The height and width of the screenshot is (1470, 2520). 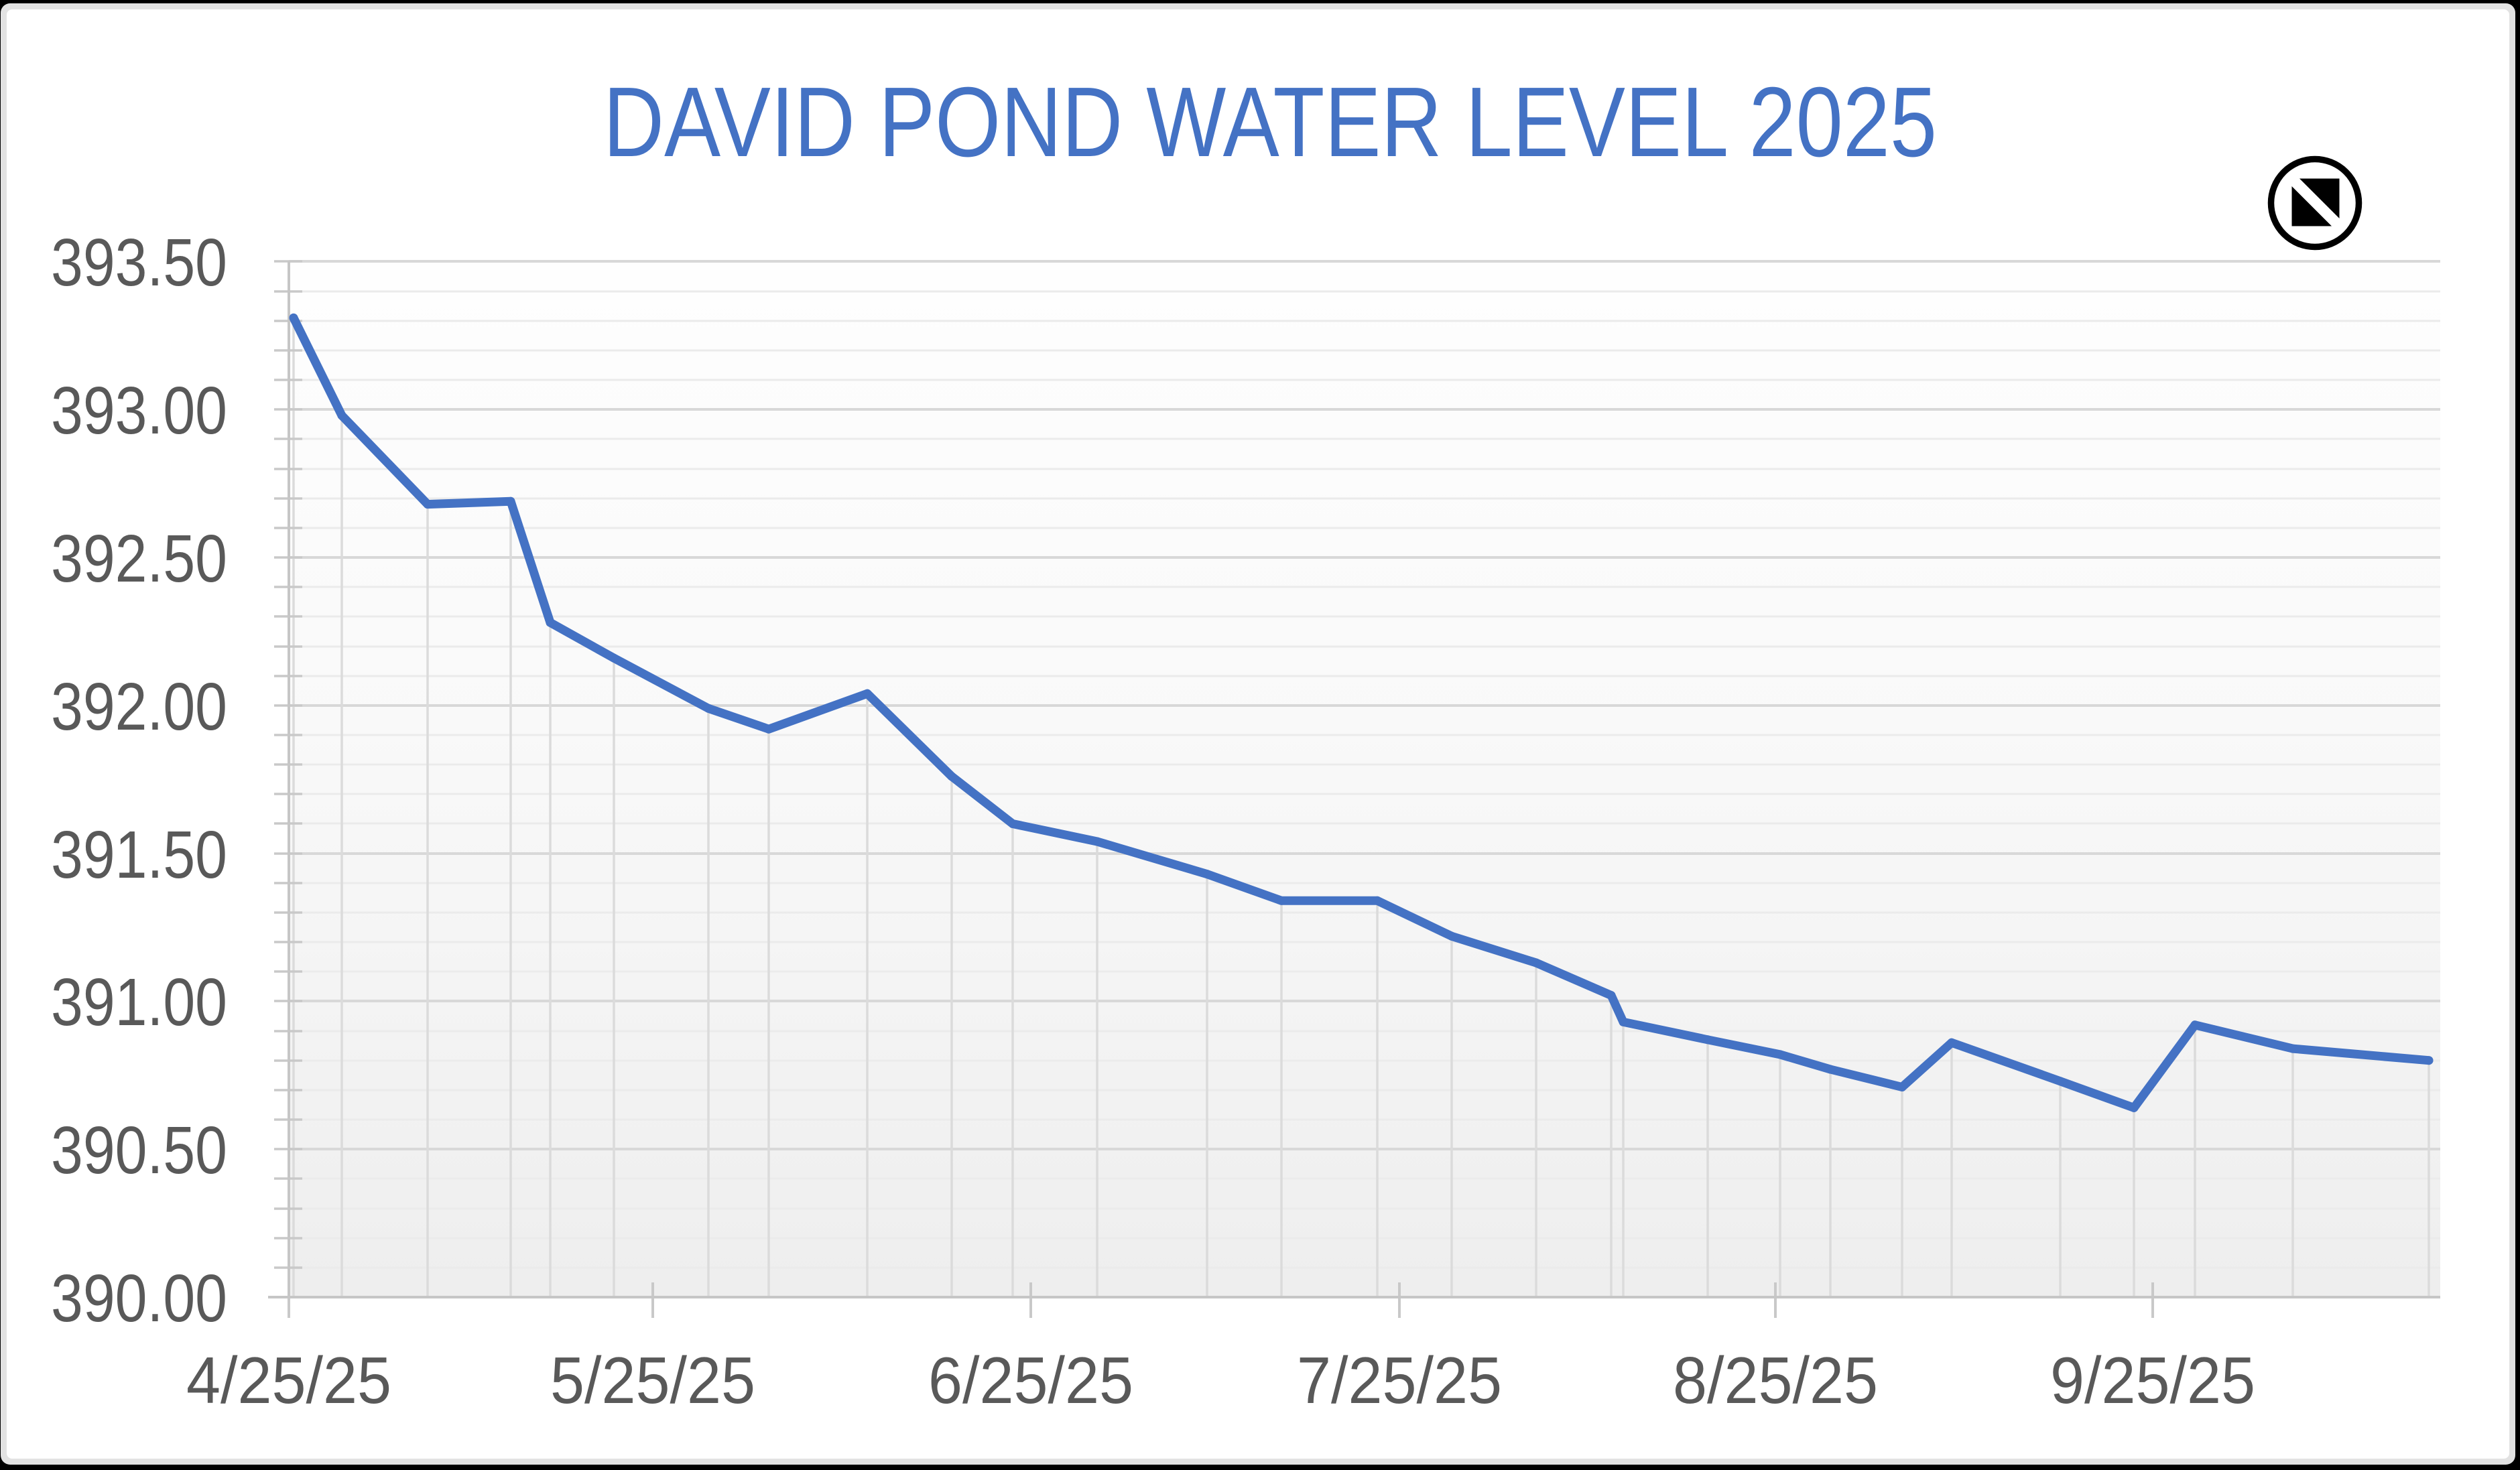 I want to click on svg-text: 393.00, so click(x=139, y=410).